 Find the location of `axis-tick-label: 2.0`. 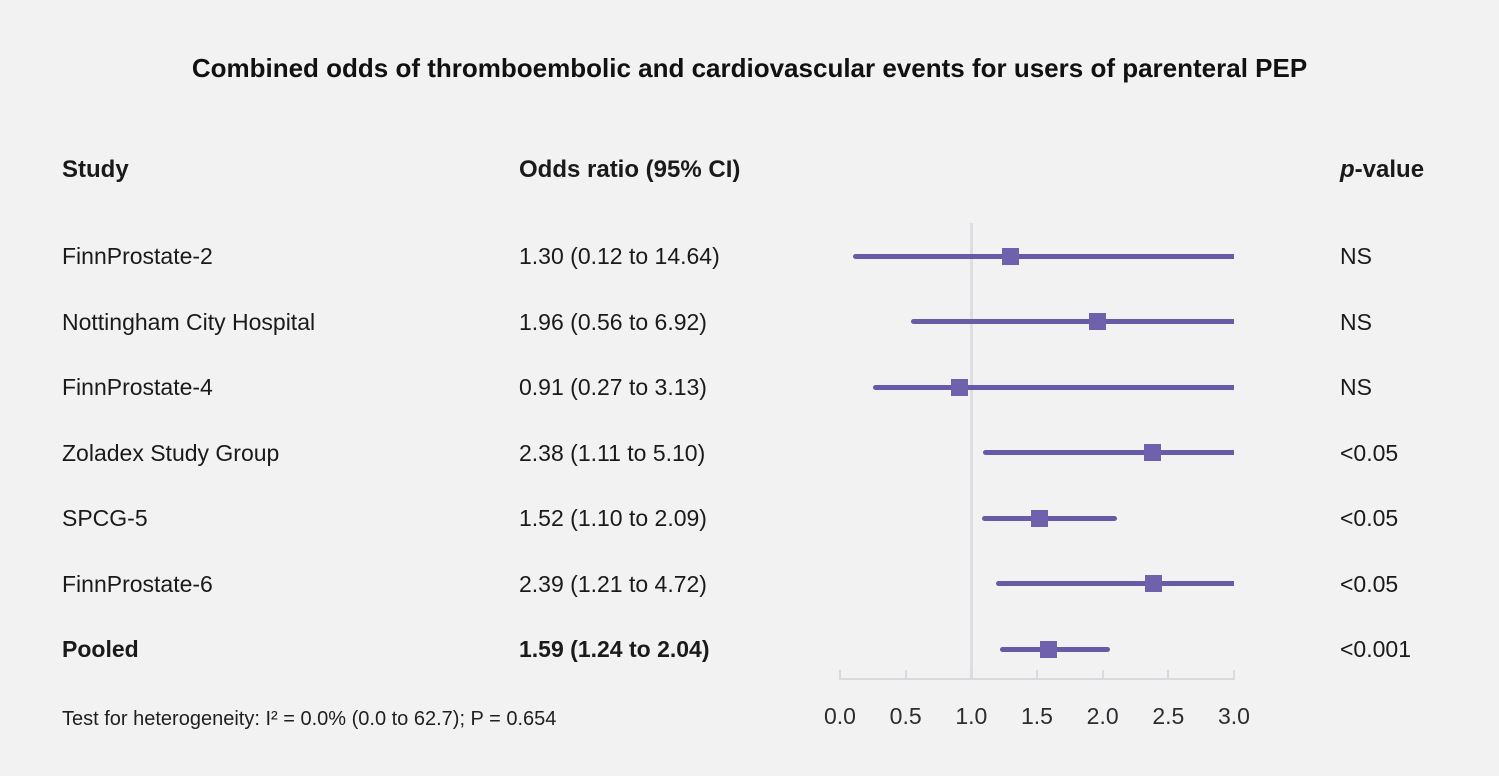

axis-tick-label: 2.0 is located at coordinates (1102, 716).